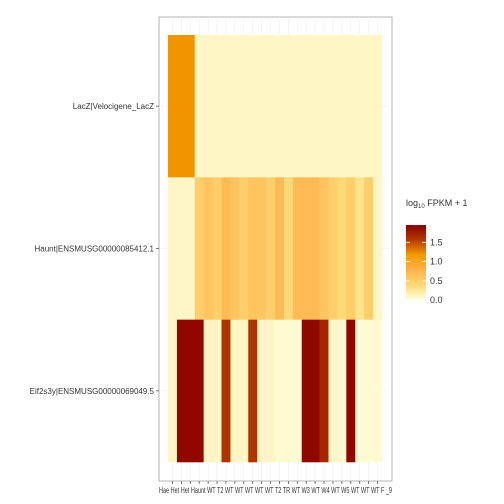 This screenshot has width=504, height=504. Describe the element at coordinates (436, 281) in the screenshot. I see `legend-tick-label: 0.5` at that location.